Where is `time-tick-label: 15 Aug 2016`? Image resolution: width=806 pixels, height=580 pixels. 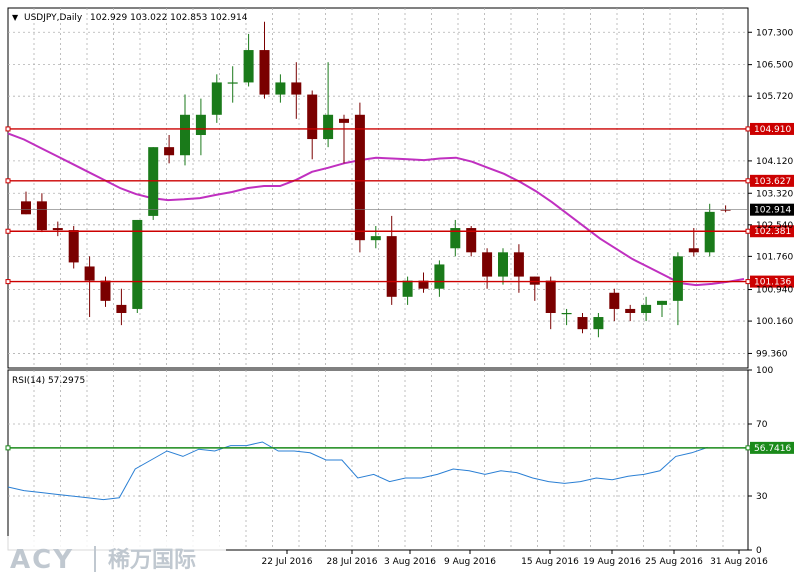 time-tick-label: 15 Aug 2016 is located at coordinates (550, 562).